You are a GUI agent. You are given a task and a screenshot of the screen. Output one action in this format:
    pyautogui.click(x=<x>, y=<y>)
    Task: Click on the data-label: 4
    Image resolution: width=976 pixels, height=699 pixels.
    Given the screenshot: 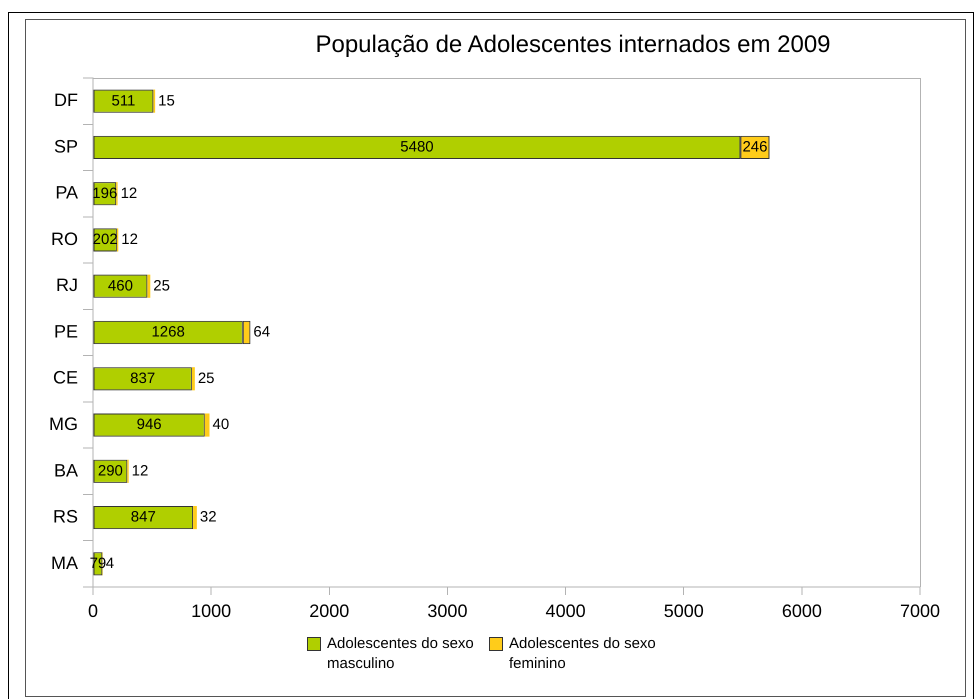 What is the action you would take?
    pyautogui.click(x=110, y=563)
    